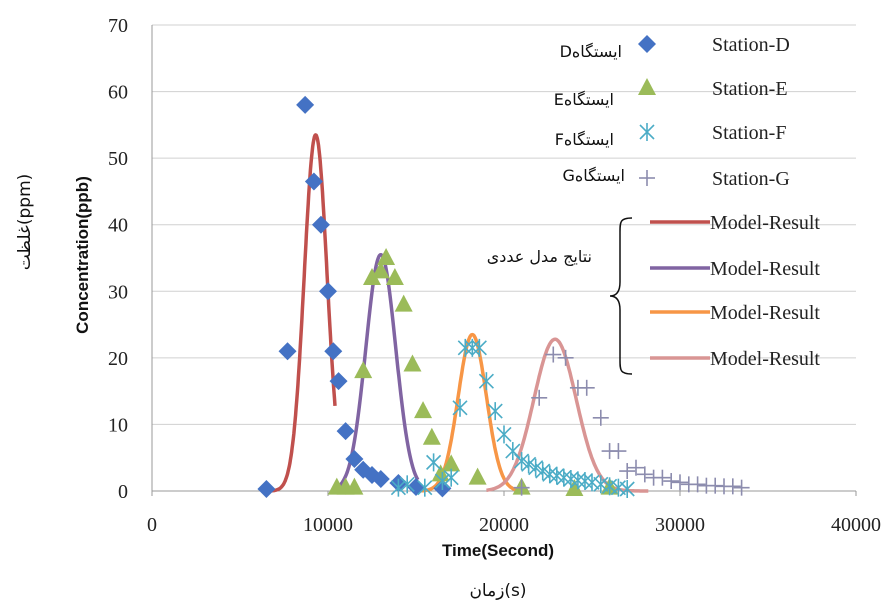 The width and height of the screenshot is (893, 608). Describe the element at coordinates (504, 525) in the screenshot. I see `x-tick-label: 20000` at that location.